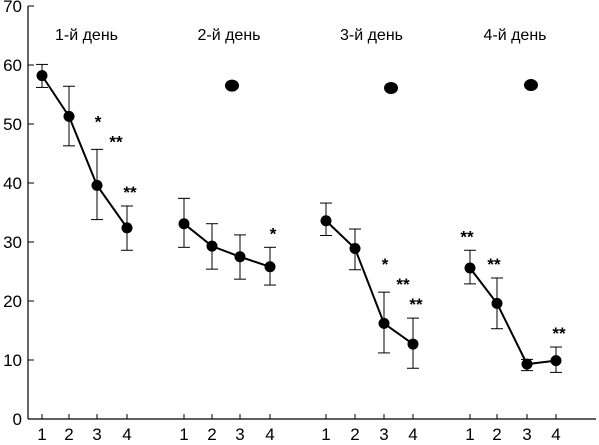  Describe the element at coordinates (86, 35) in the screenshot. I see `panel-label: 1-й день` at that location.